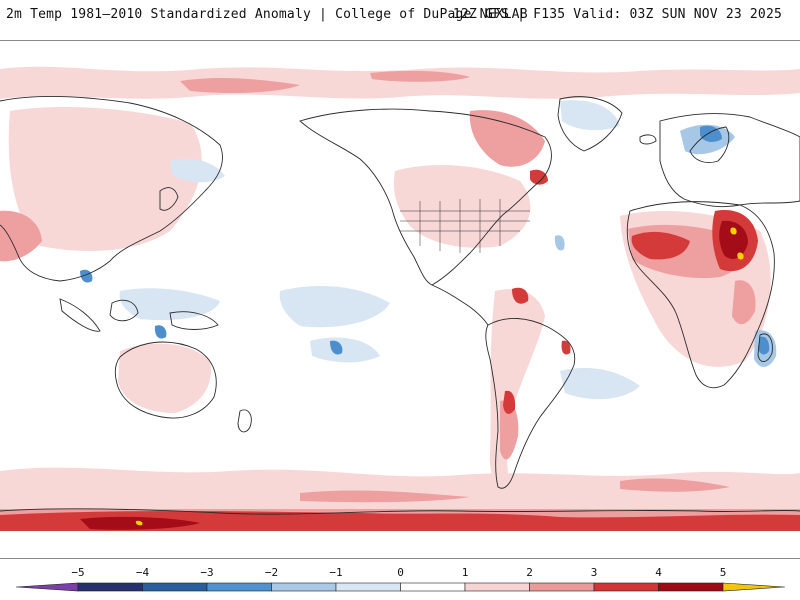 Image resolution: width=800 pixels, height=600 pixels. Describe the element at coordinates (86, 276) in the screenshot. I see `indonesia-cool-core` at that location.